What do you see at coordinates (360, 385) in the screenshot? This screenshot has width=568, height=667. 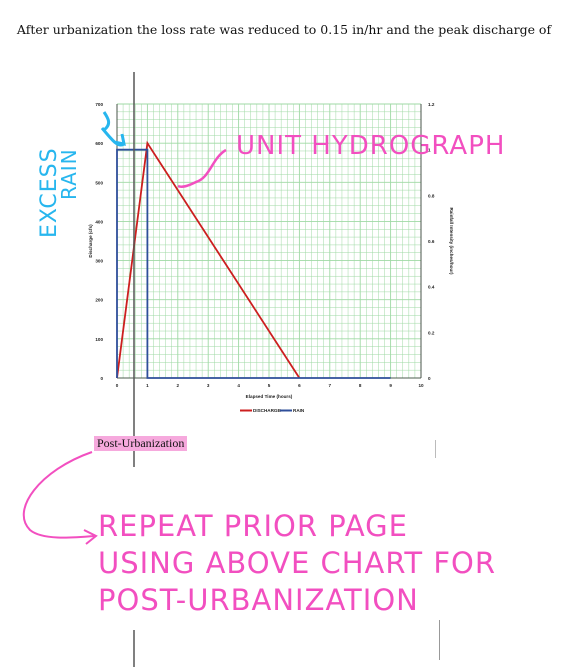 I see `x-tick-label: 8` at bounding box center [360, 385].